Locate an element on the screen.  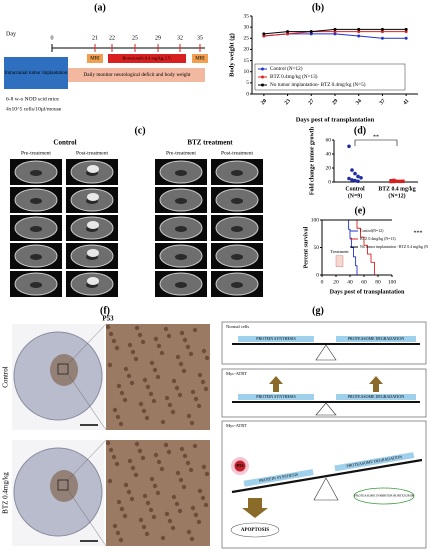
stain-label: P53 is located at coordinates (108, 319).